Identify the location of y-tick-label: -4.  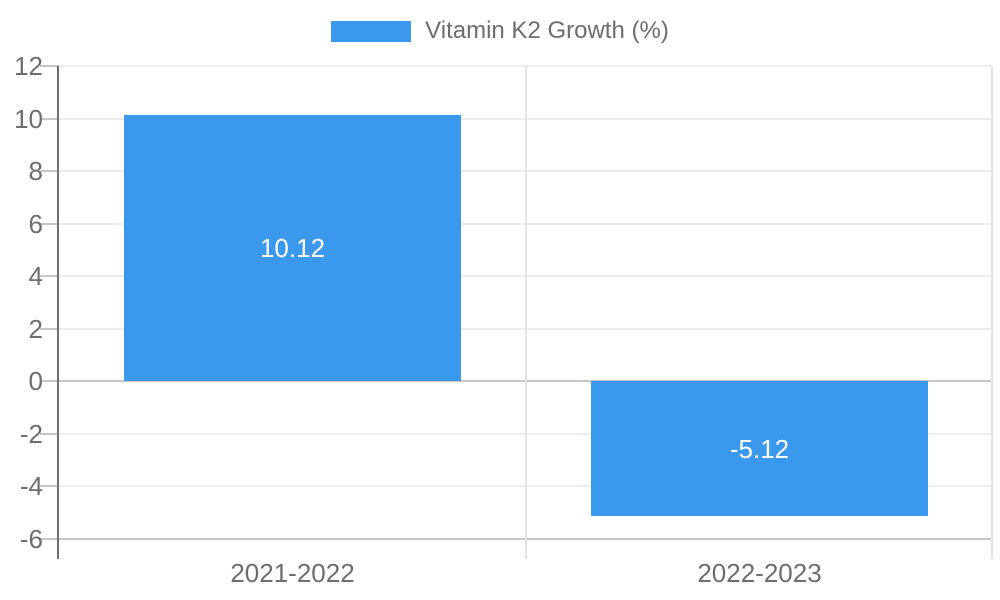
(31, 486).